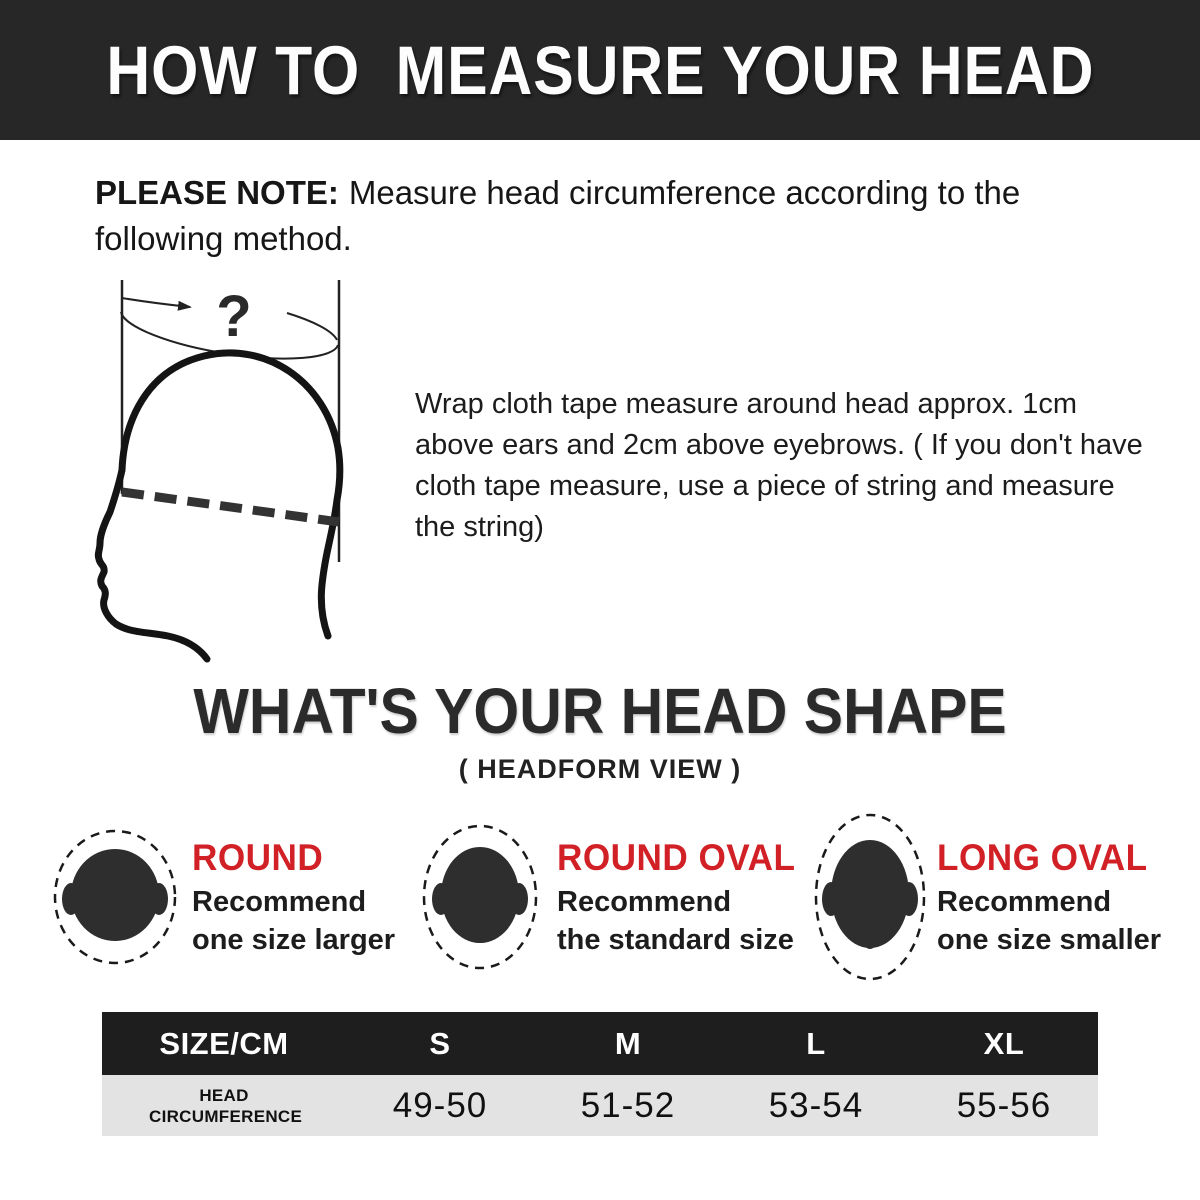 This screenshot has width=1200, height=1200. Describe the element at coordinates (600, 1043) in the screenshot. I see `size-table-header-row: SIZE/CM S M L XL` at that location.